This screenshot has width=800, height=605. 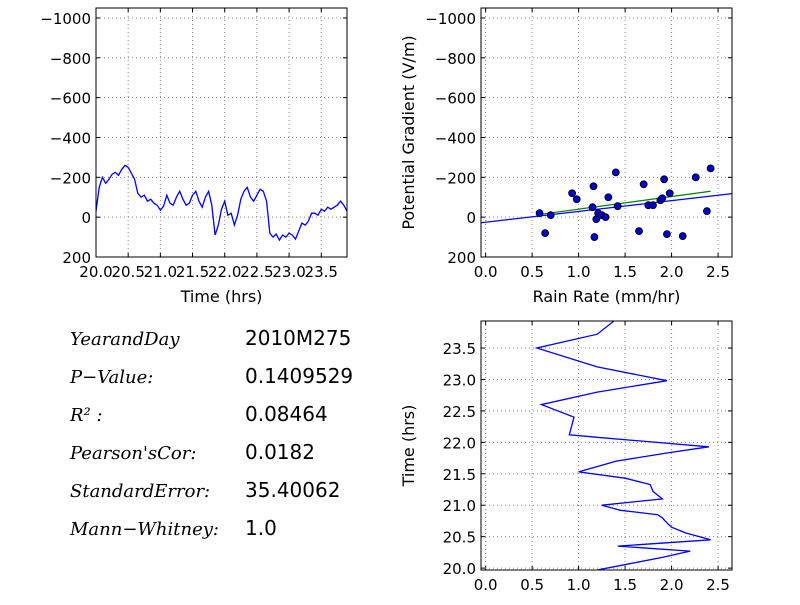 What do you see at coordinates (125, 339) in the screenshot?
I see `stat-label: YearandDay` at bounding box center [125, 339].